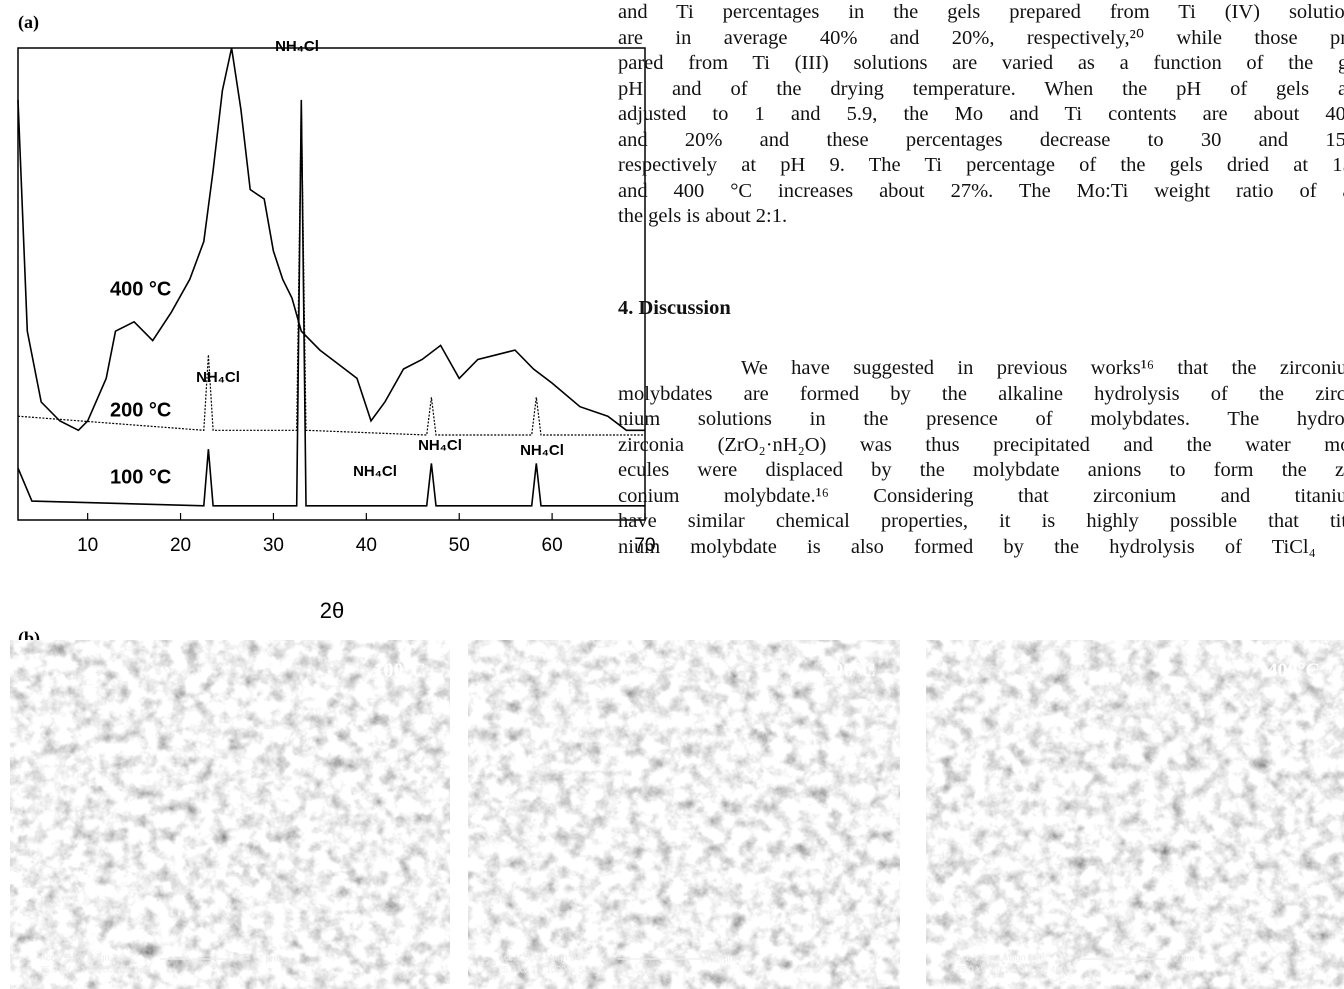  I want to click on panel-label: (a), so click(28, 22).